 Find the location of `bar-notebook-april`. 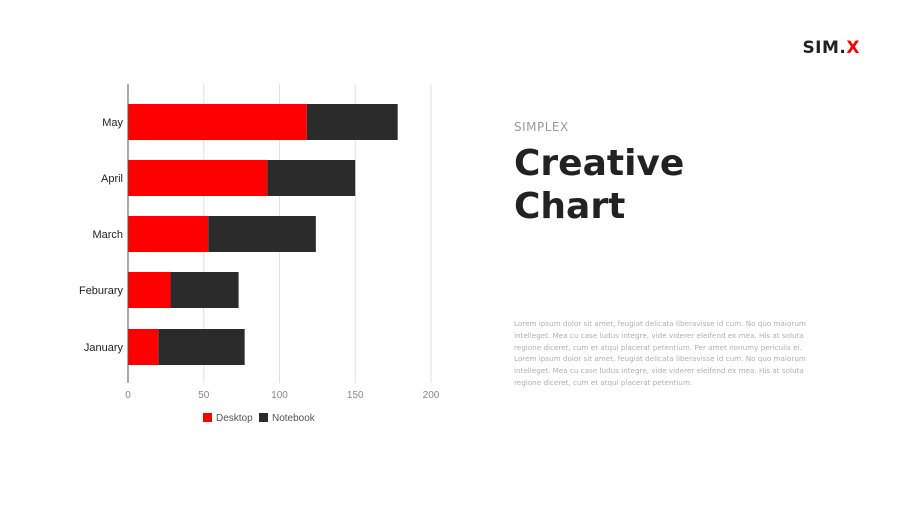

bar-notebook-april is located at coordinates (311, 178).